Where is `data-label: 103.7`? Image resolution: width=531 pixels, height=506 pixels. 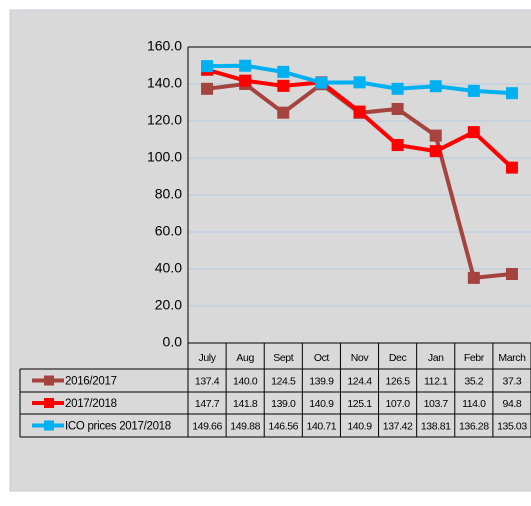 data-label: 103.7 is located at coordinates (436, 404).